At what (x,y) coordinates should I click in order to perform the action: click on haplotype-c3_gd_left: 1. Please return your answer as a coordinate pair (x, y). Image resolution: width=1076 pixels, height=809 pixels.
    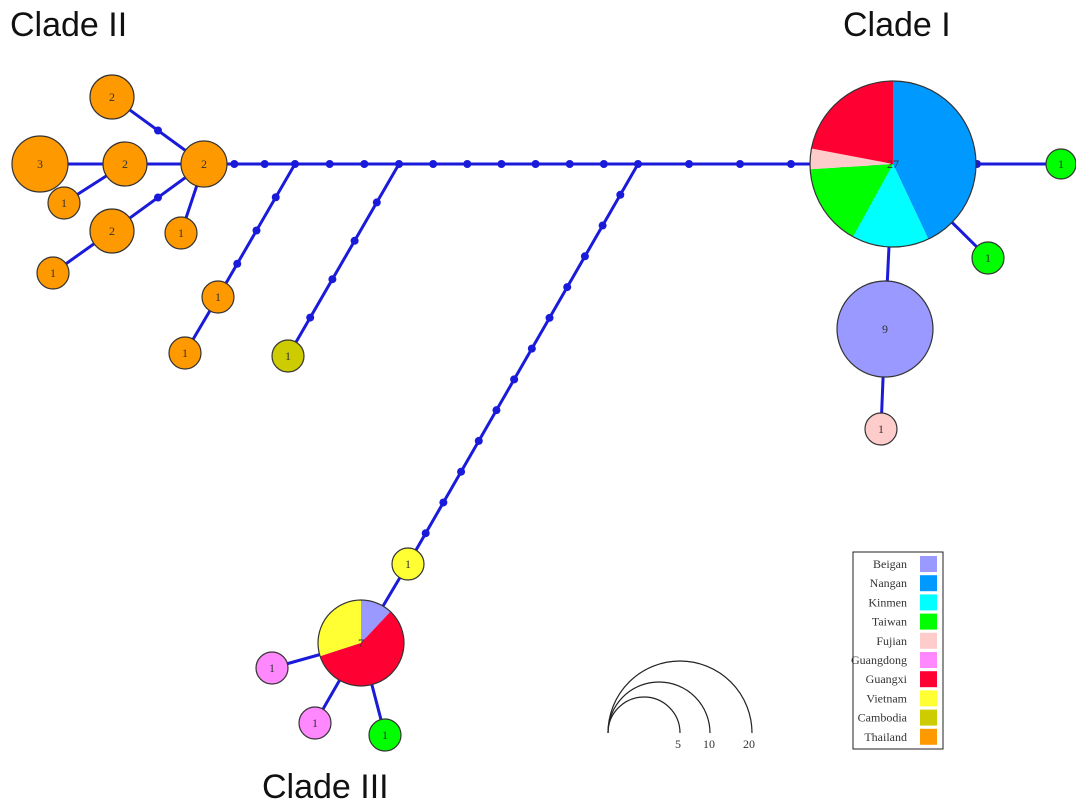
    Looking at the image, I should click on (272, 668).